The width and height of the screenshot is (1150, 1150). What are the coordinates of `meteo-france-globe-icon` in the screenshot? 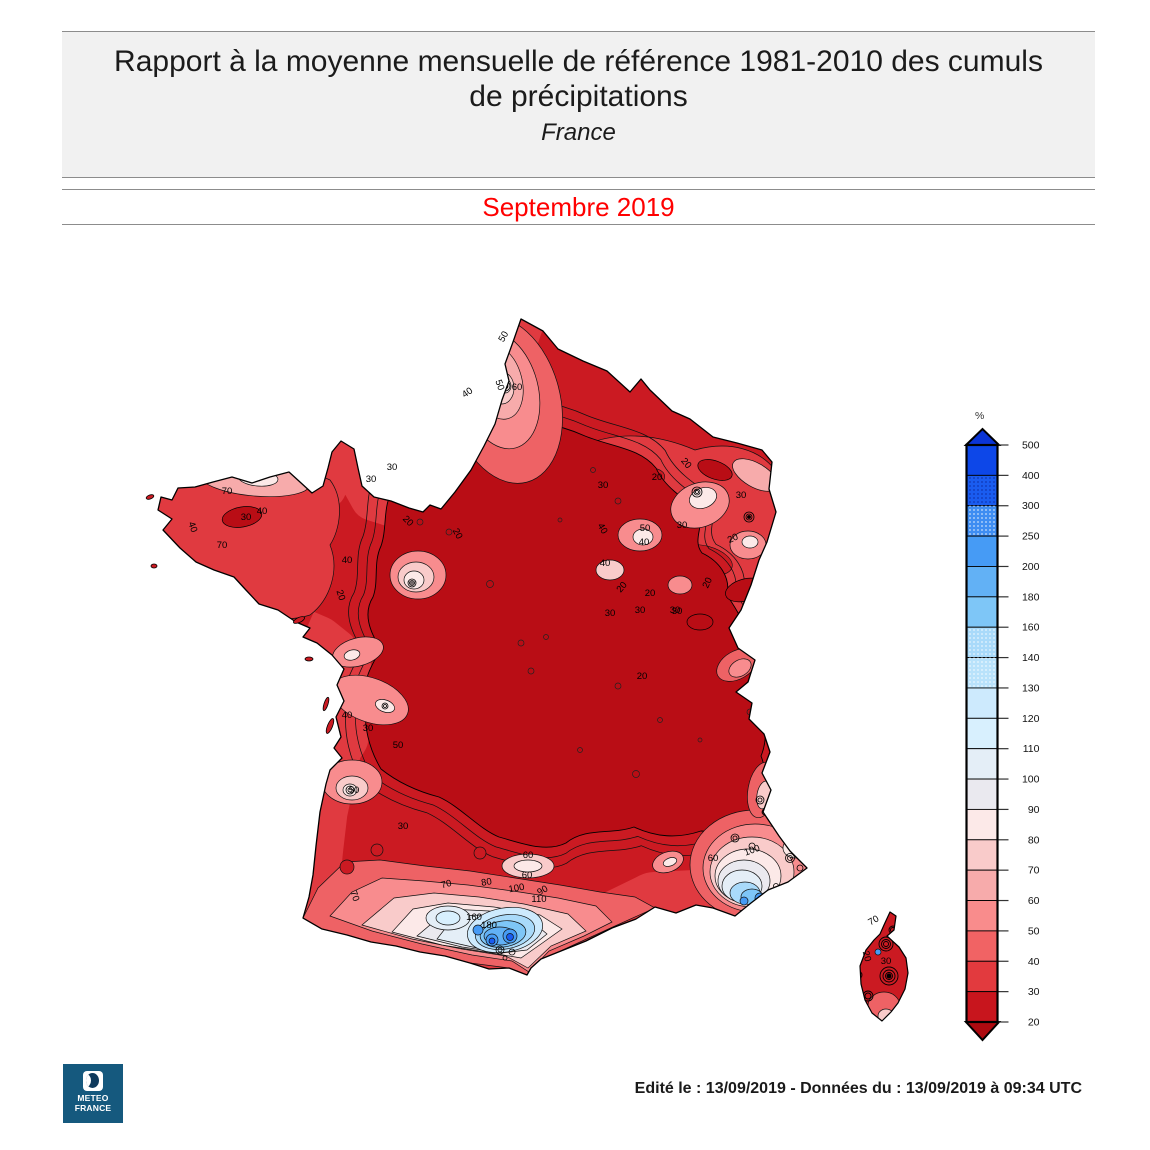 It's located at (93, 1081).